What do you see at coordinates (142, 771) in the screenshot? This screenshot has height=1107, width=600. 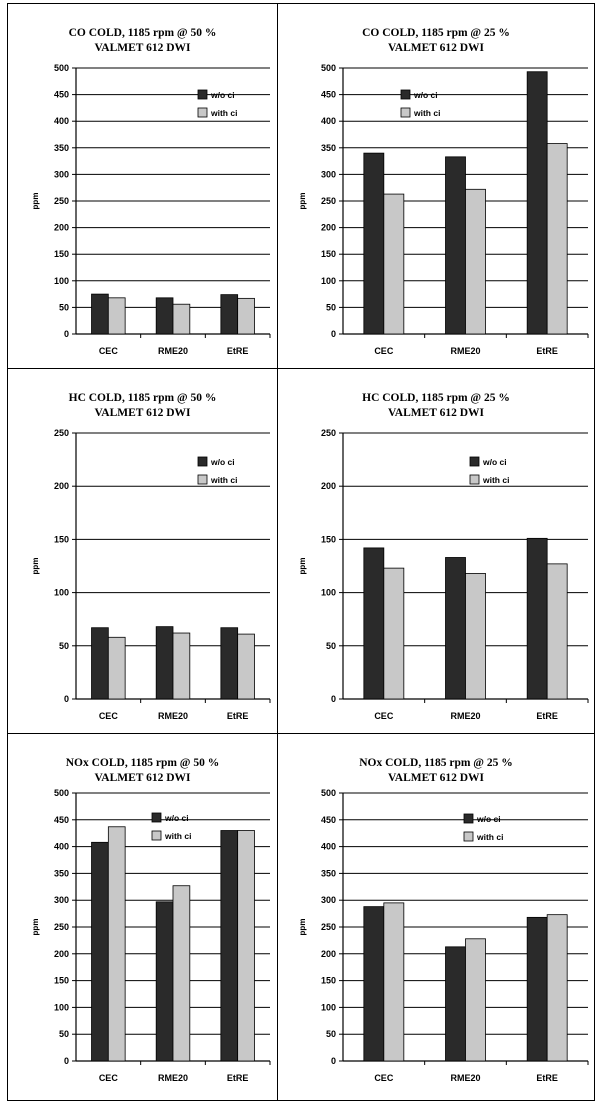 I see `panel-title: NOx COLD, 1185 rpm @ 50 % VALMET 612 DWI` at bounding box center [142, 771].